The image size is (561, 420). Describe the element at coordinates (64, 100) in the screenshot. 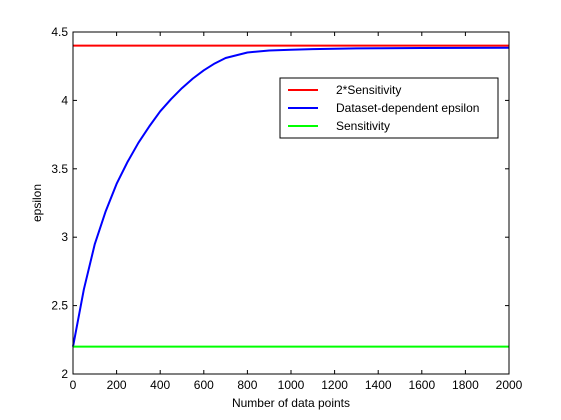

I see `y-tick-label: 4` at that location.